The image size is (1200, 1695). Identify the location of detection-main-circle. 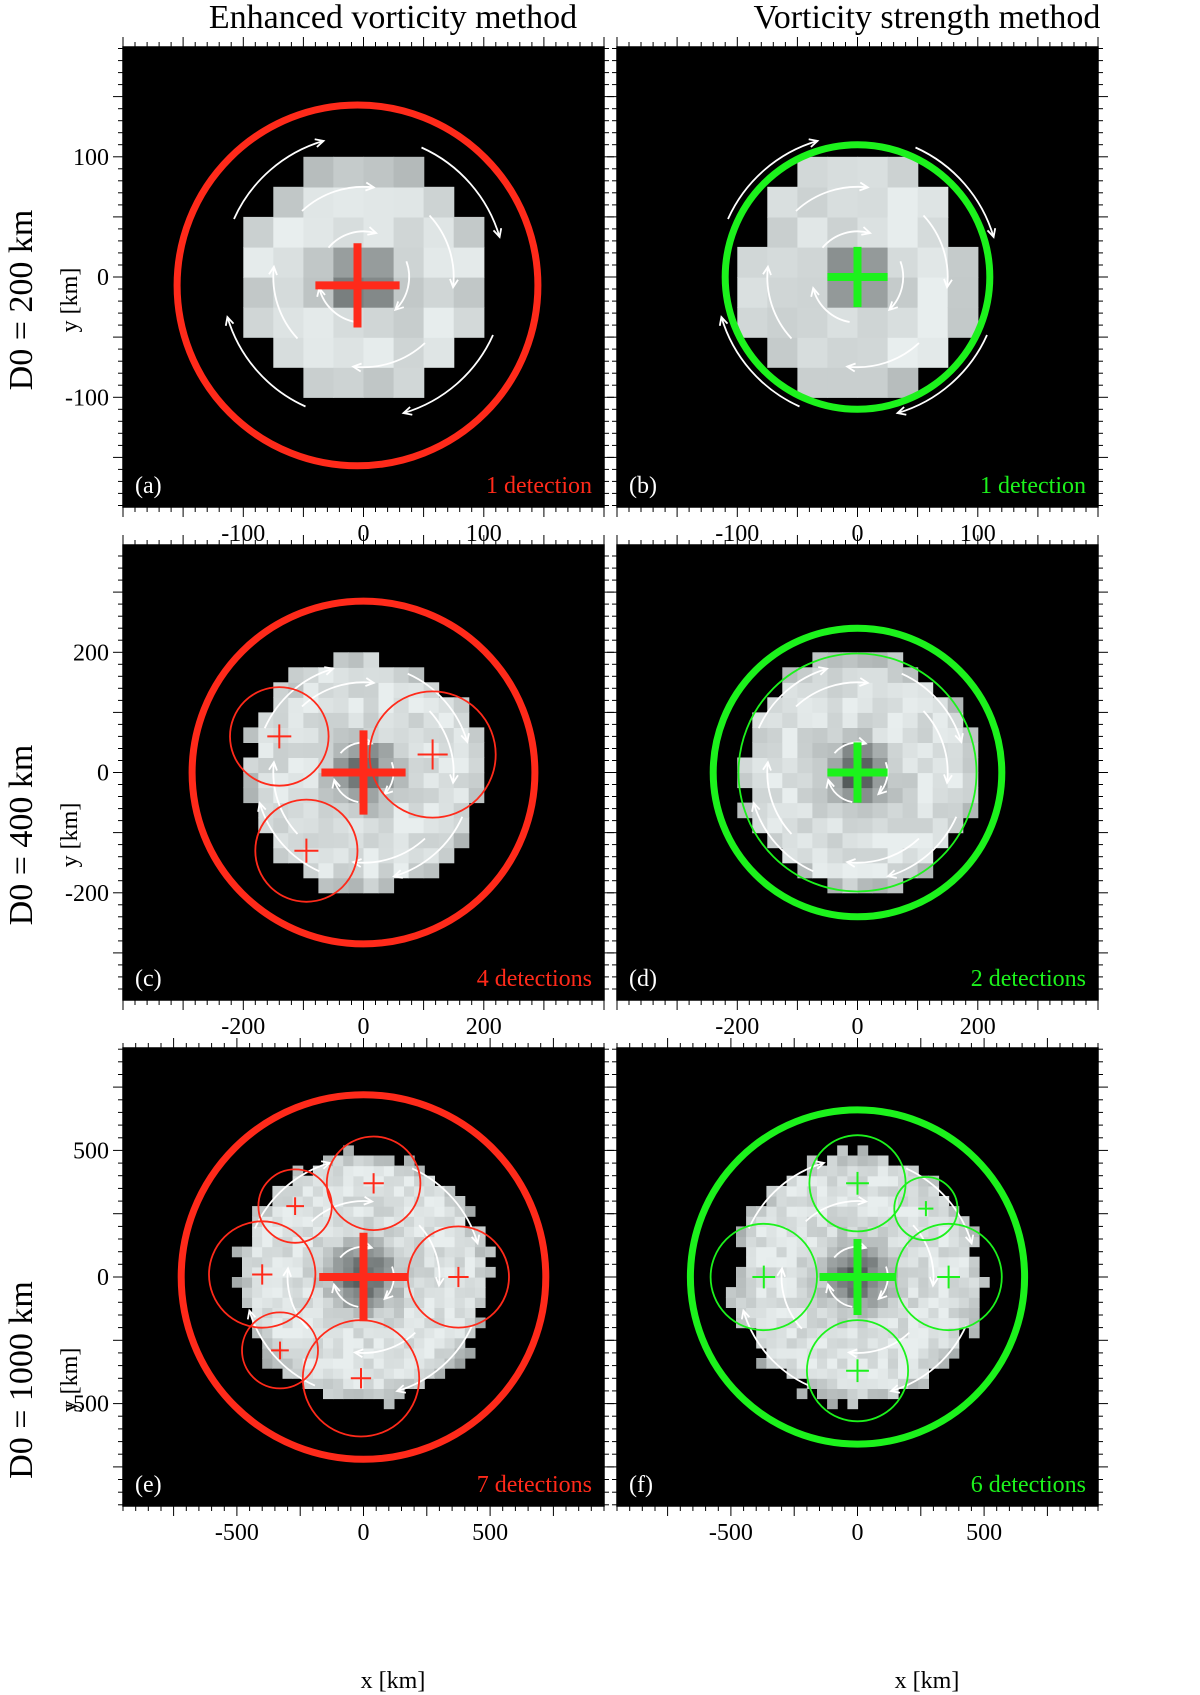
(363, 772).